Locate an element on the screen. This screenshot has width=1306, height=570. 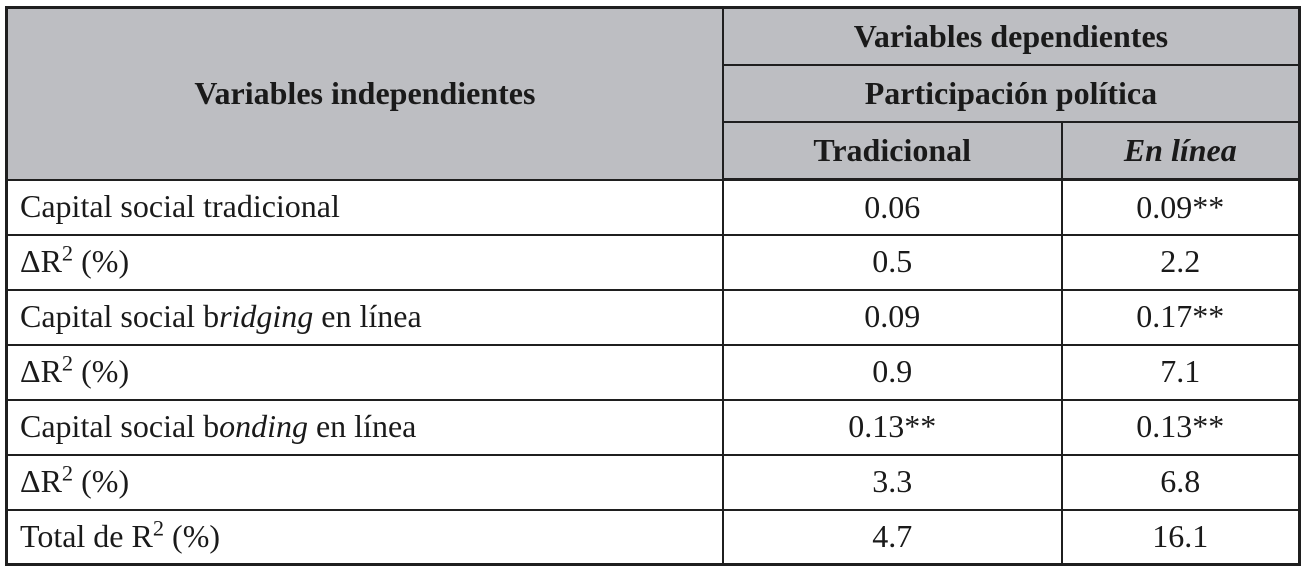
value-traditional: 0.09 is located at coordinates (892, 317).